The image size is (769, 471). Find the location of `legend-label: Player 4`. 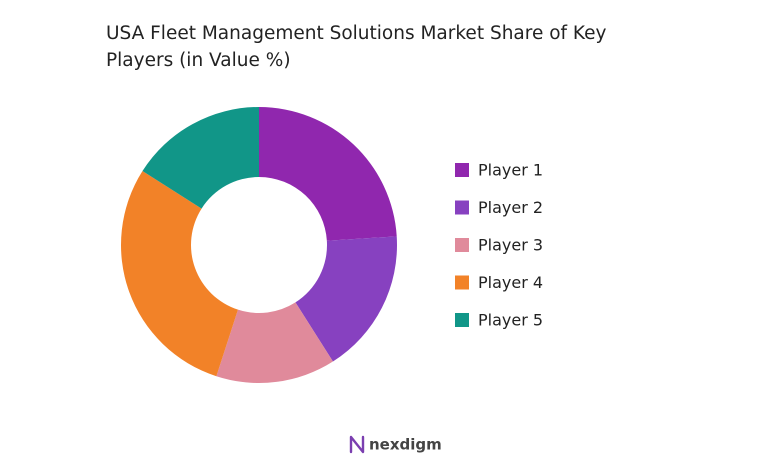

legend-label: Player 4 is located at coordinates (510, 282).